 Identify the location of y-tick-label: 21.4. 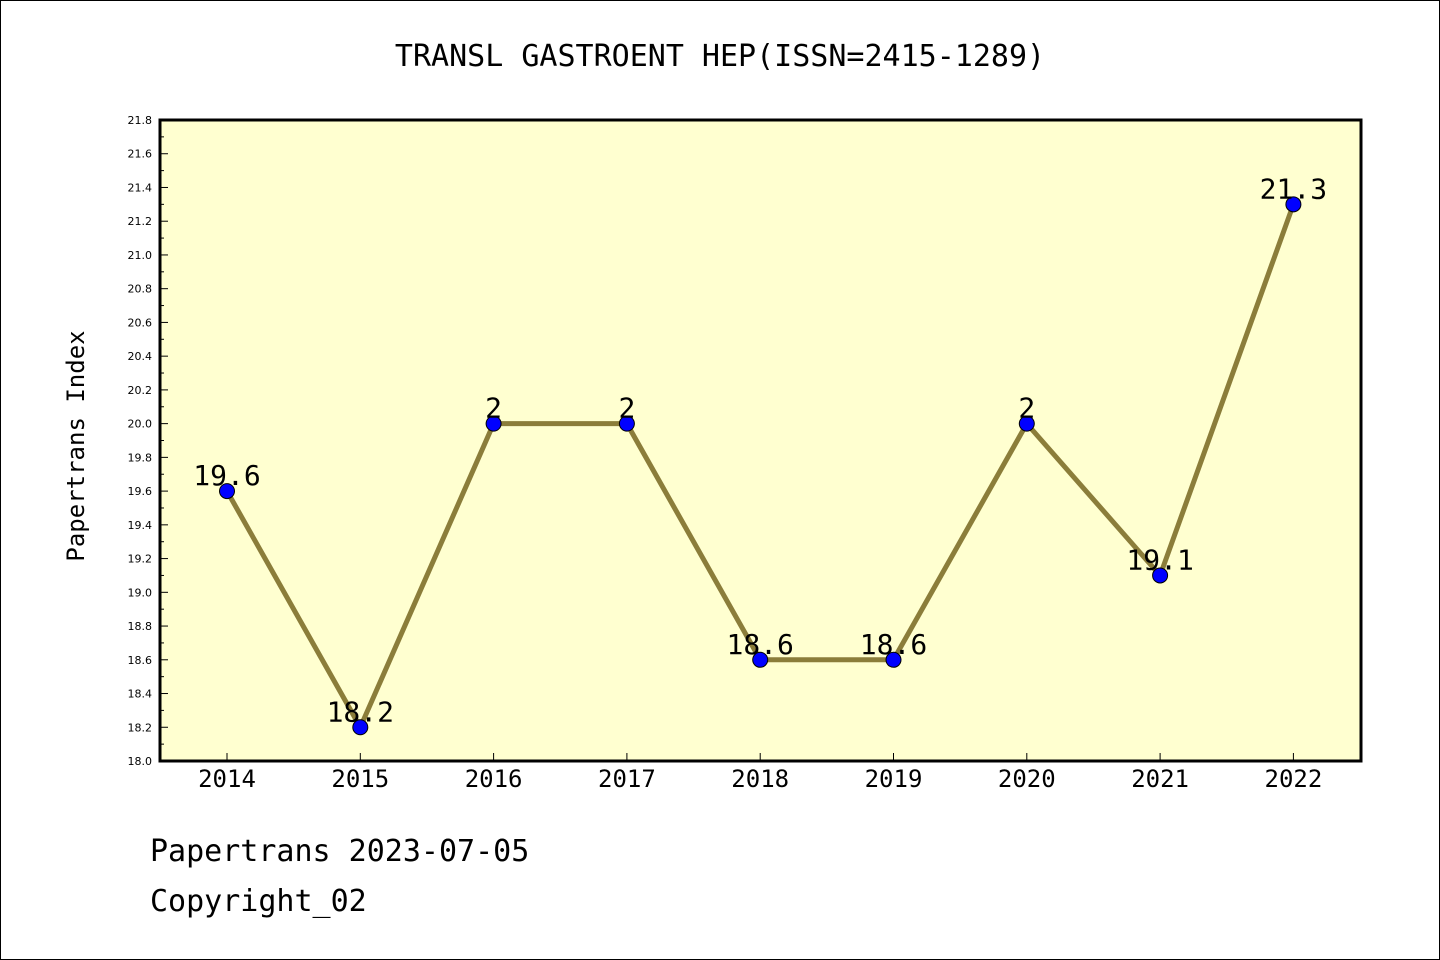
(140, 187).